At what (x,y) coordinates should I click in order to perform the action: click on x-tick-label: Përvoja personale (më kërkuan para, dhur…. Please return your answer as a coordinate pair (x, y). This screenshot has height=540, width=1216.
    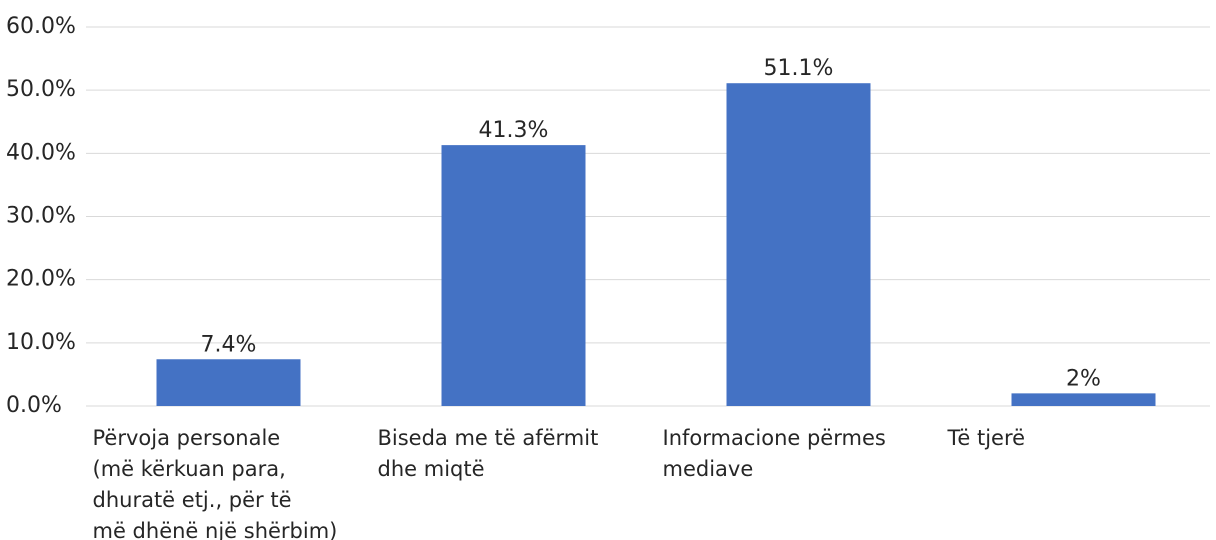
    Looking at the image, I should click on (215, 483).